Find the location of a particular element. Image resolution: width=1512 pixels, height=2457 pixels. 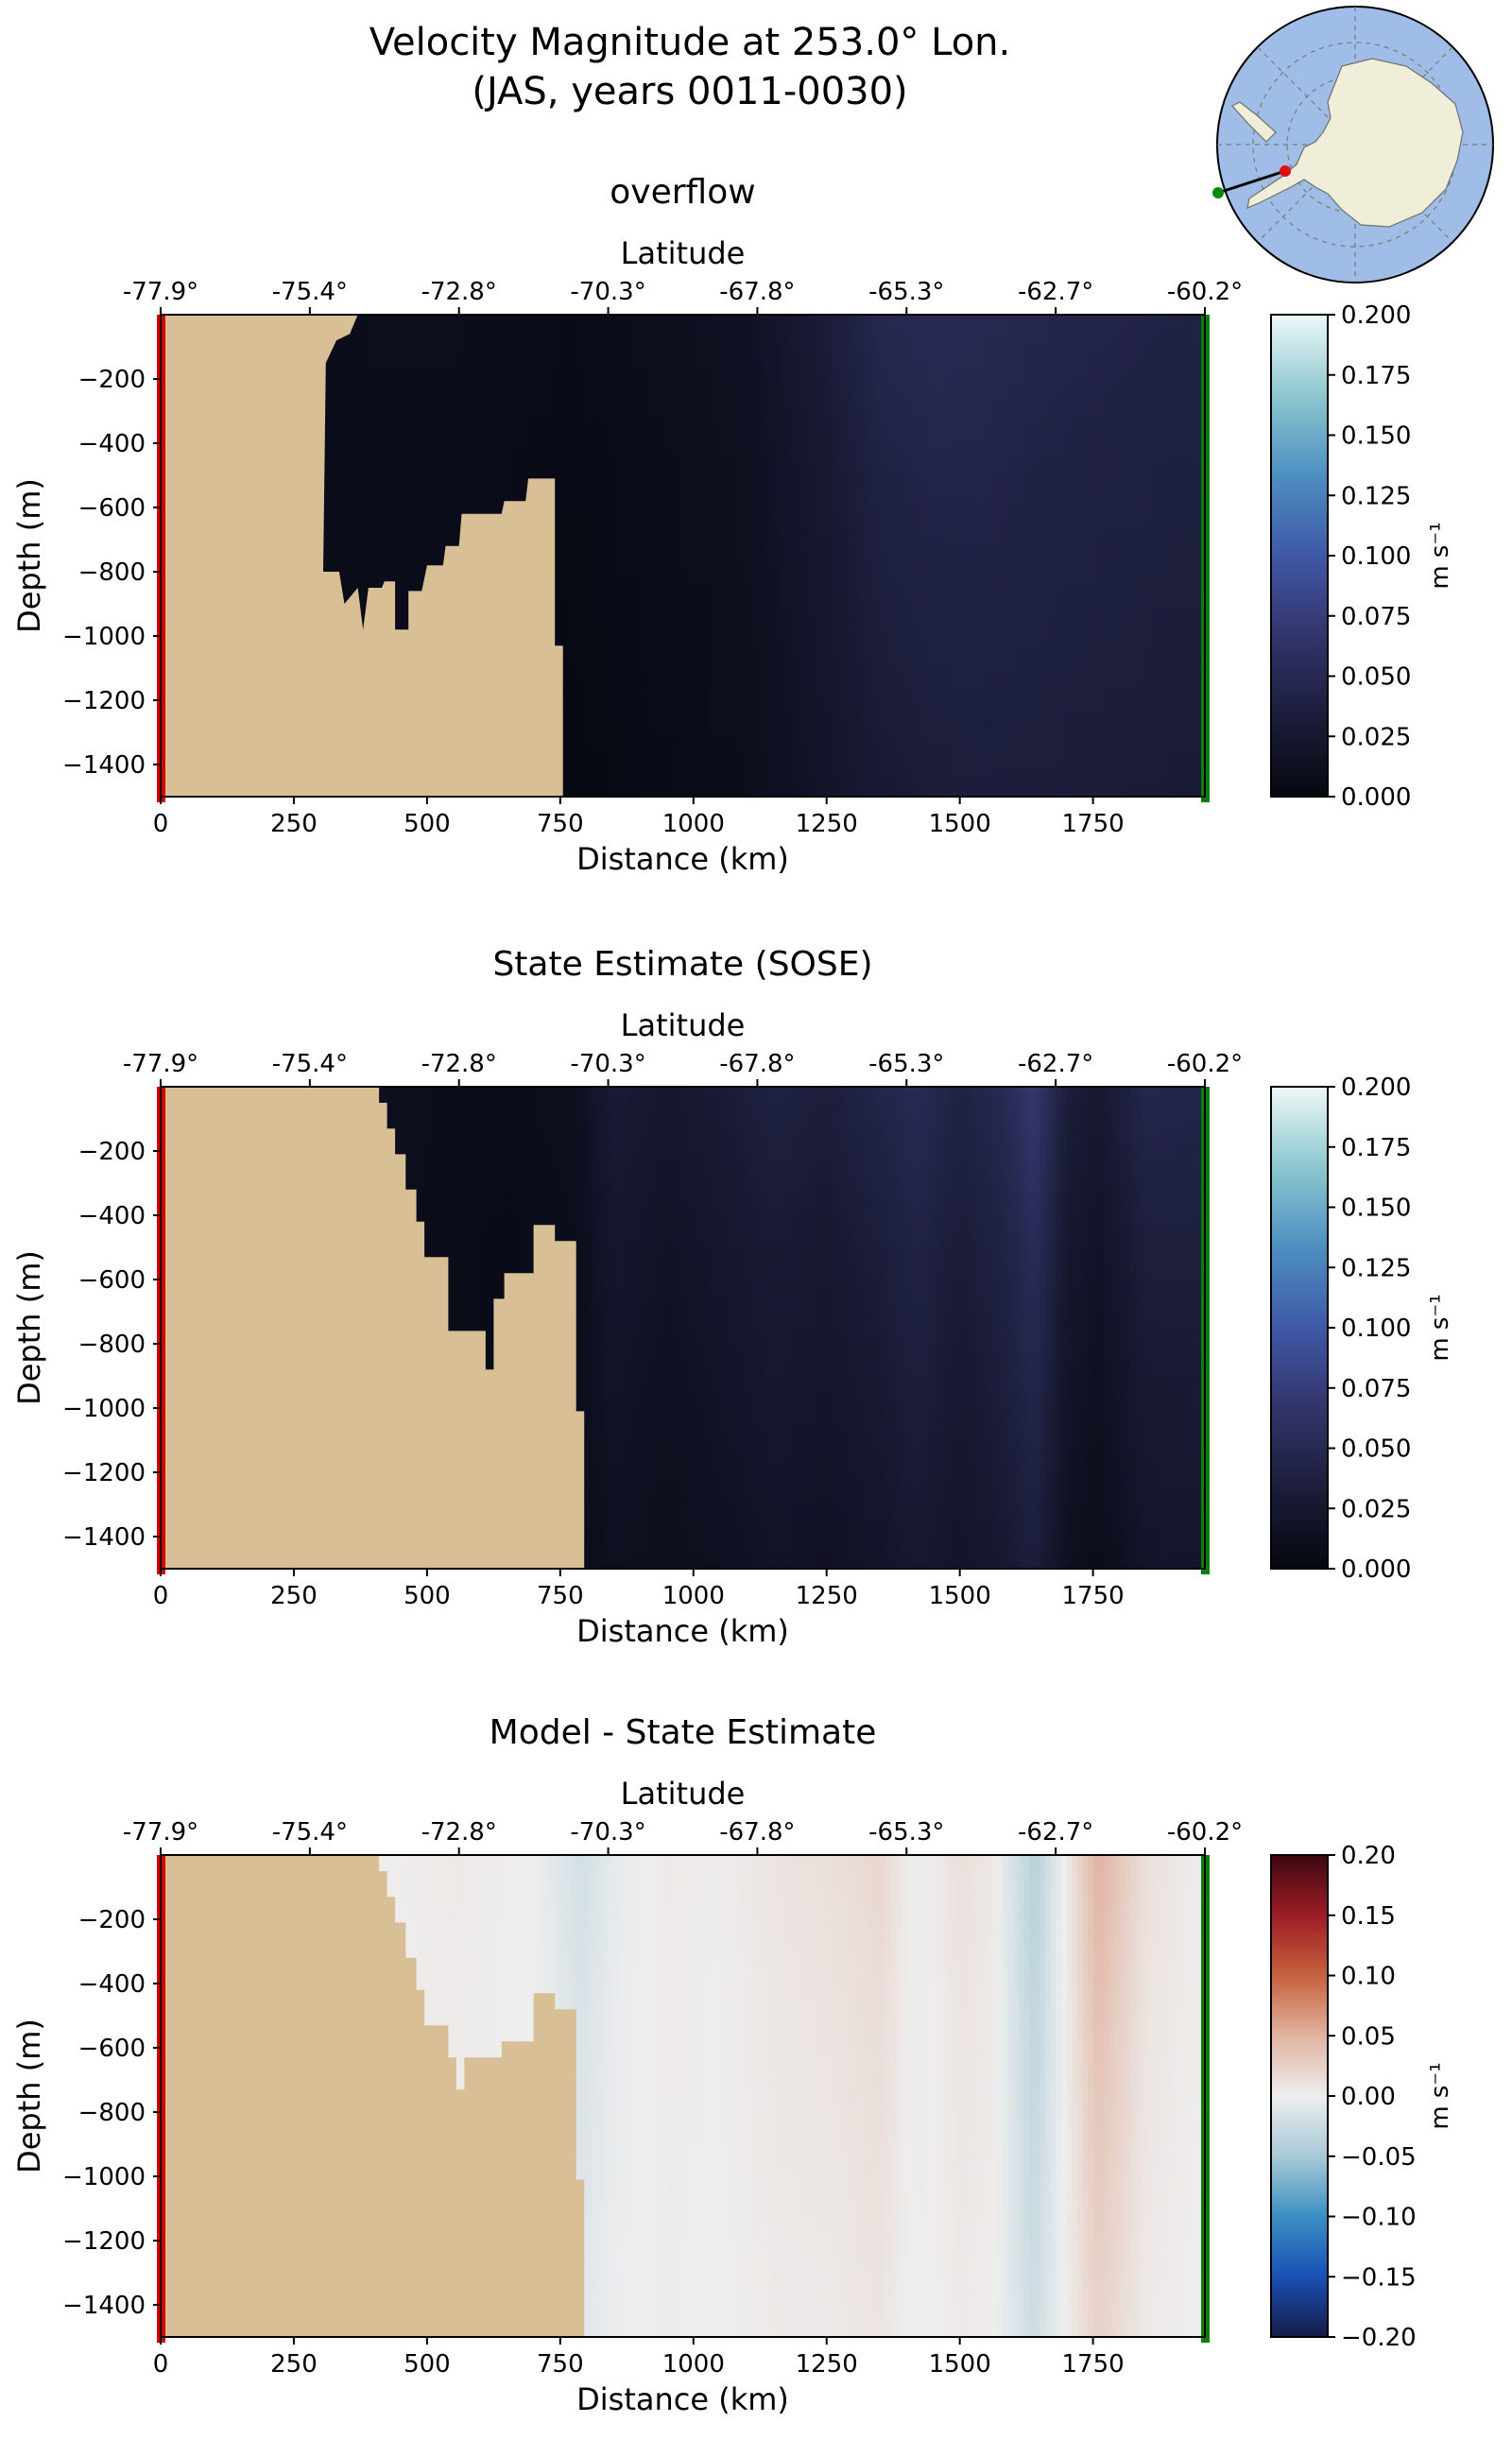

map-peninsula is located at coordinates (1254, 122).